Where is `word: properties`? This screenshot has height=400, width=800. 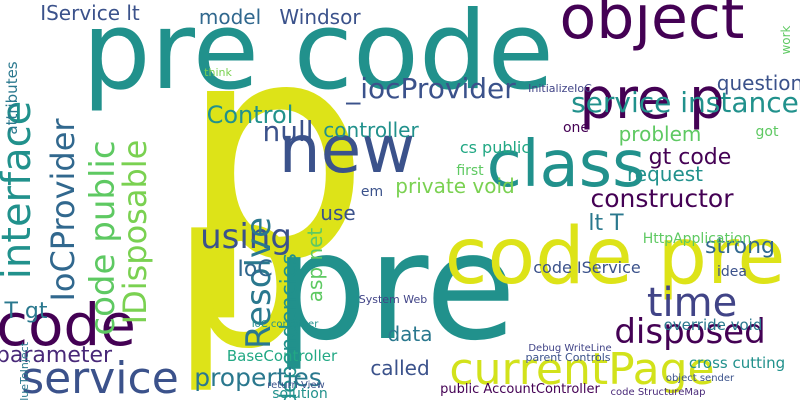 word: properties is located at coordinates (258, 377).